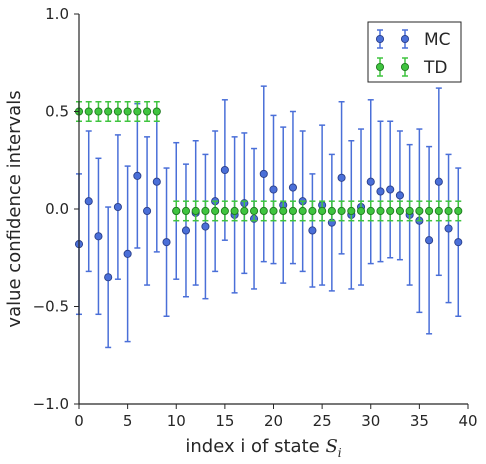  What do you see at coordinates (128, 421) in the screenshot?
I see `x-tick-label: 5` at bounding box center [128, 421].